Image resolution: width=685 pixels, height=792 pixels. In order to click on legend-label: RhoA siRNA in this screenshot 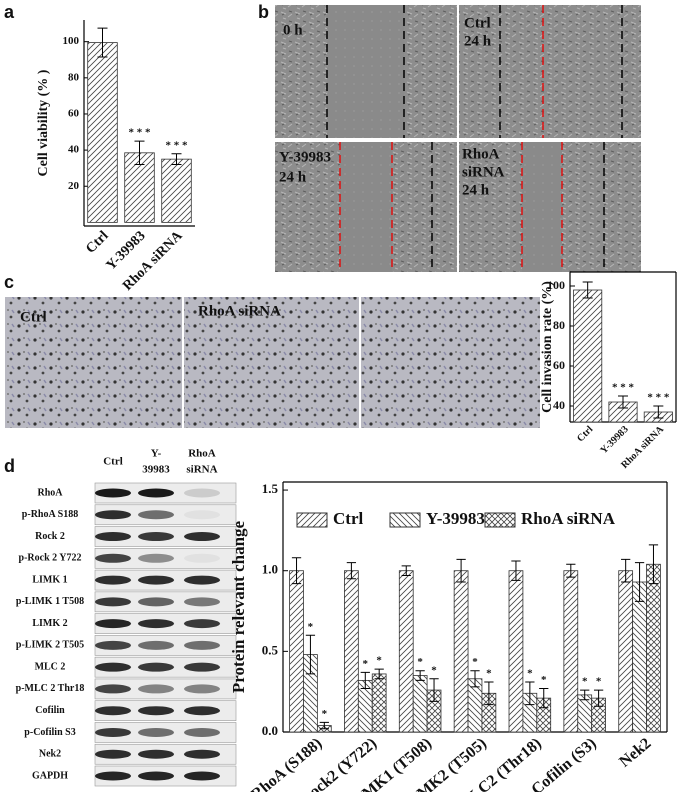, I will do `click(568, 518)`.